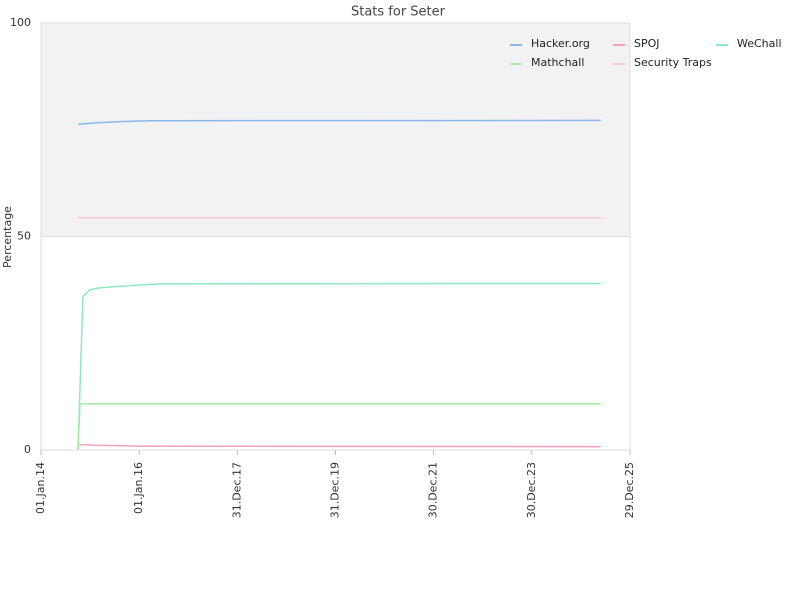 This screenshot has width=800, height=600. I want to click on x-tick-label: 30.Dec.21, so click(433, 490).